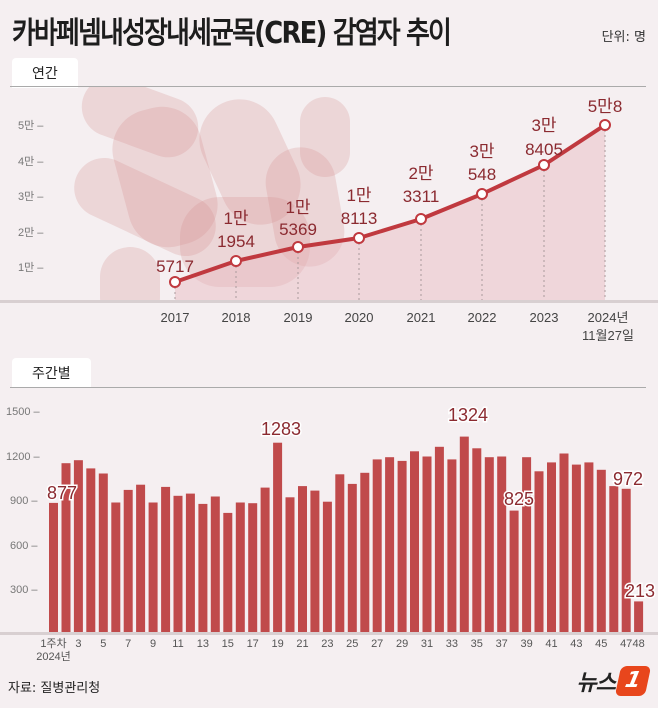  What do you see at coordinates (232, 33) in the screenshot?
I see `chart-title: 카바페넴내성장내세균목(CRE) 감염자 추이` at bounding box center [232, 33].